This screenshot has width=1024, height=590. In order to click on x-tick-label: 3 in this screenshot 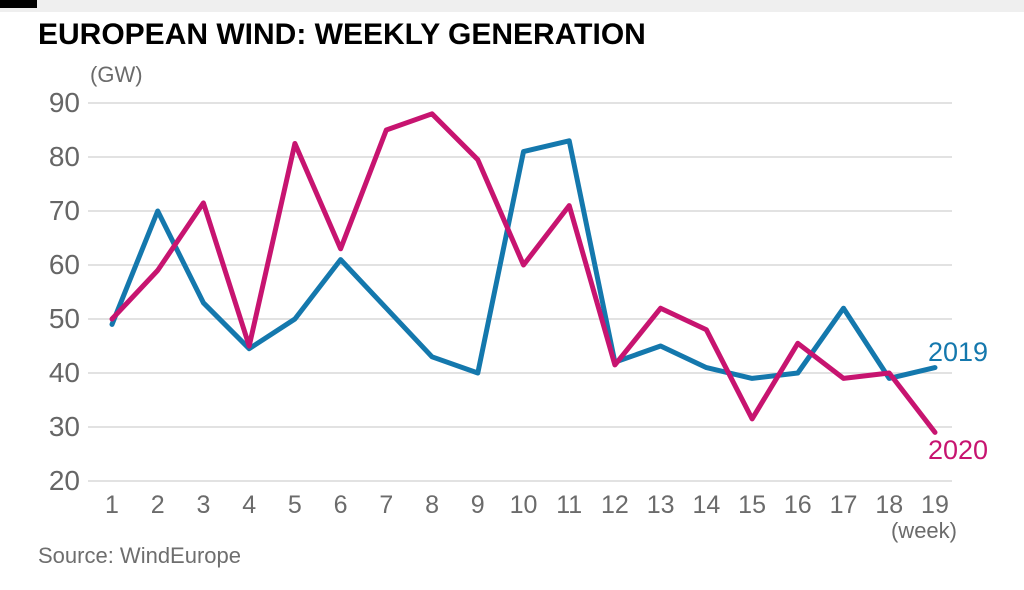, I will do `click(203, 505)`.